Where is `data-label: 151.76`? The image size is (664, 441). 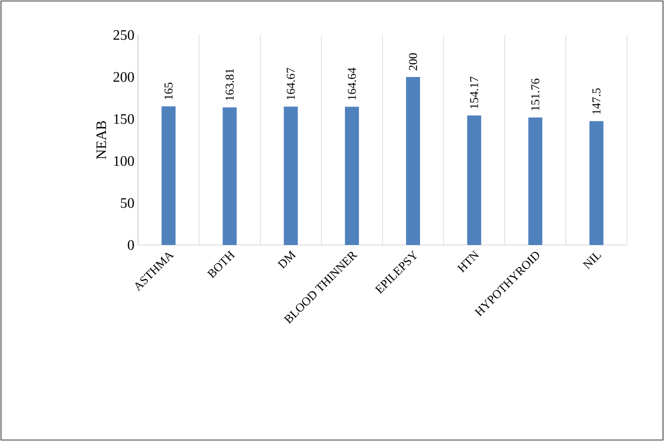 data-label: 151.76 is located at coordinates (535, 94).